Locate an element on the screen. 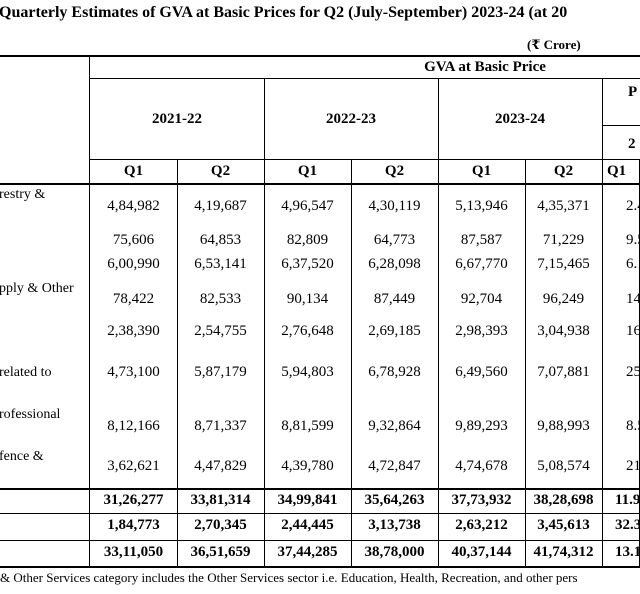 This screenshot has height=594, width=640. table-cell: 92,704 is located at coordinates (481, 299).